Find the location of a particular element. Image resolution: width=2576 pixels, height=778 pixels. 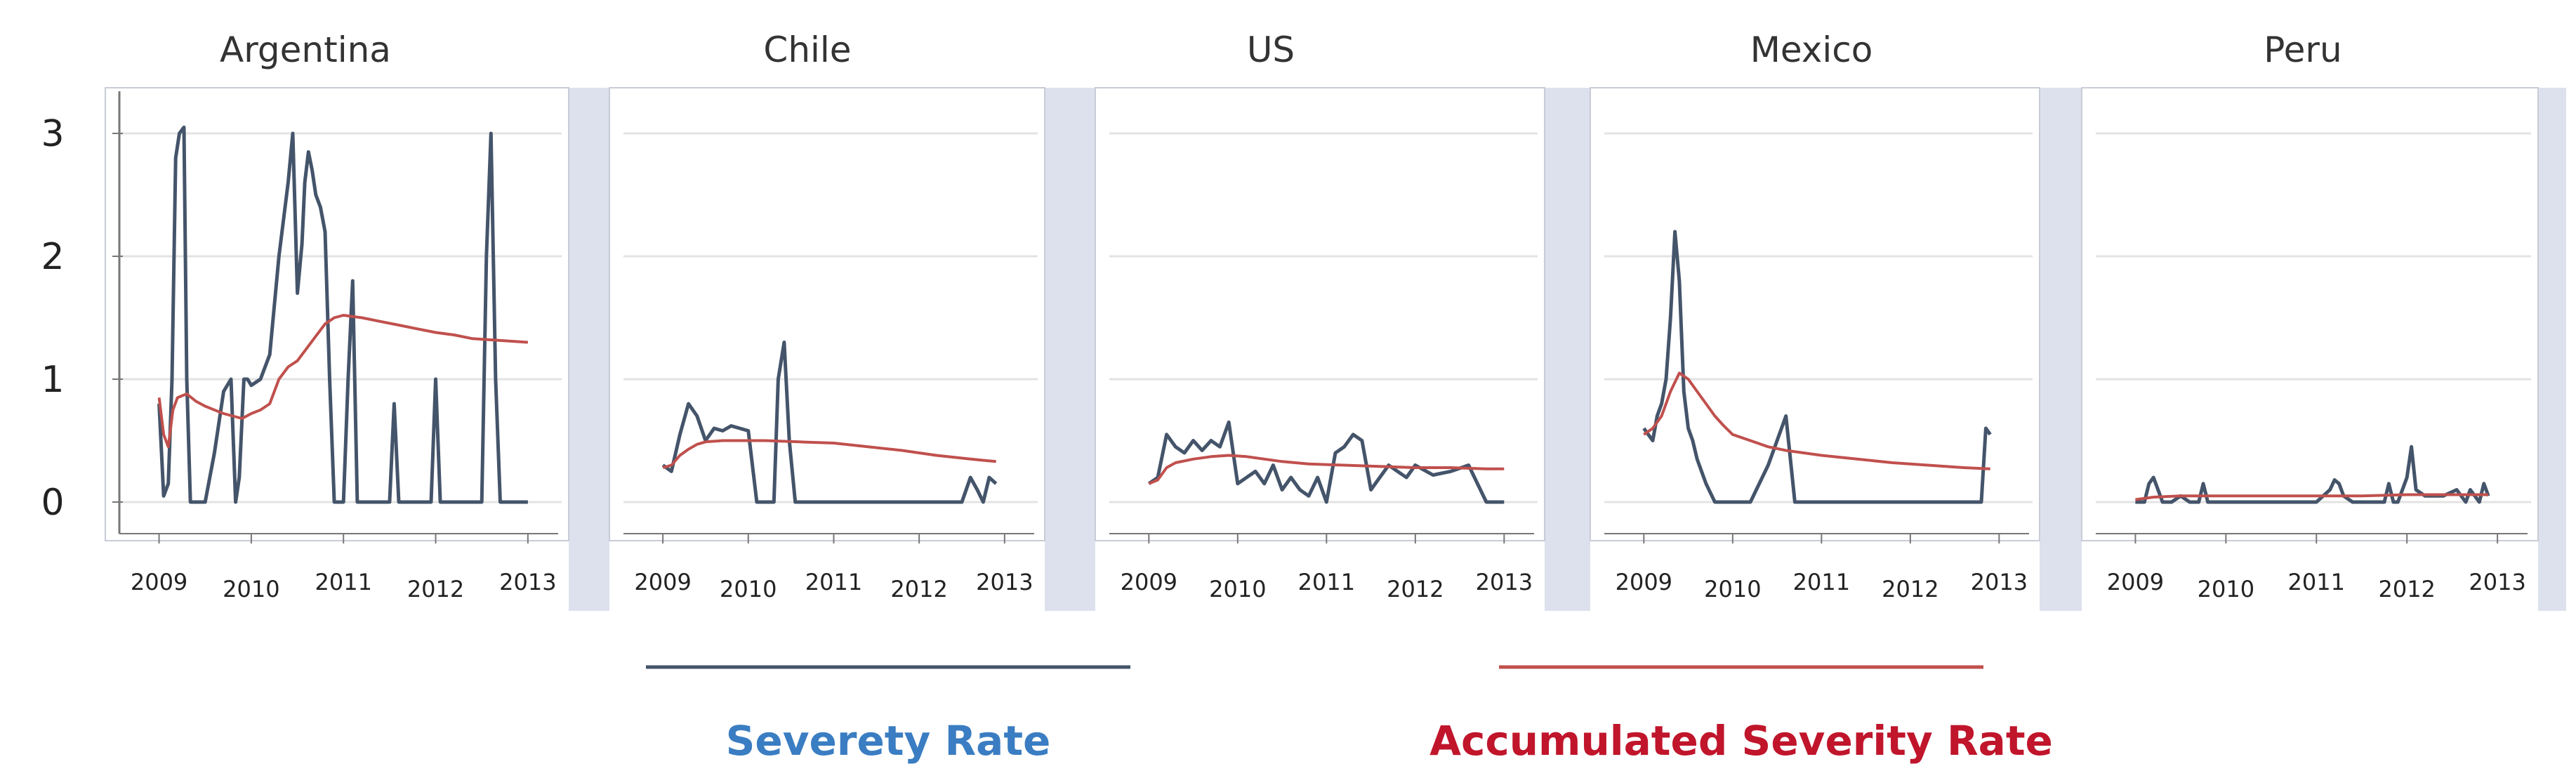

panel-chile: 2009 2010 2011 2012 2013 Chile is located at coordinates (827, 315).